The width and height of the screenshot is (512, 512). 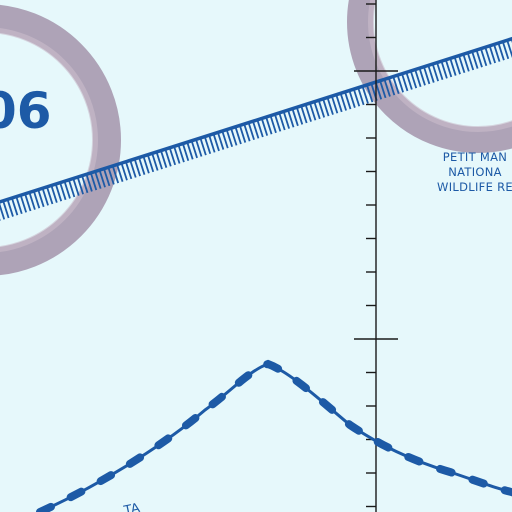 What do you see at coordinates (474, 187) in the screenshot?
I see `refuge-label-line-3: WILDLIFE RE` at bounding box center [474, 187].